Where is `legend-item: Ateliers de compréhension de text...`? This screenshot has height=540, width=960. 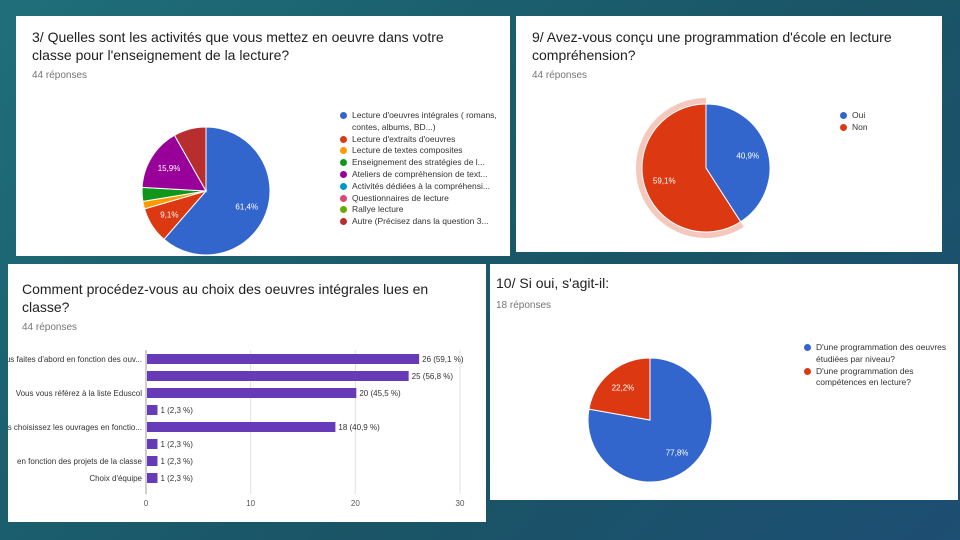 legend-item: Ateliers de compréhension de text... is located at coordinates (422, 175).